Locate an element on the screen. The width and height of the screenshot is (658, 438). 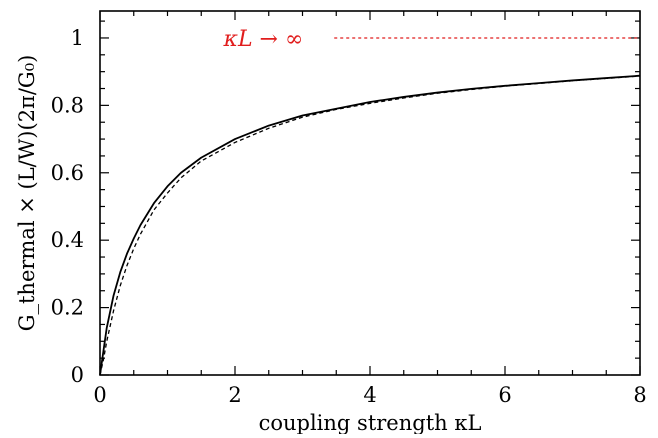
y-tick-label: 0.6 is located at coordinates (67, 173).